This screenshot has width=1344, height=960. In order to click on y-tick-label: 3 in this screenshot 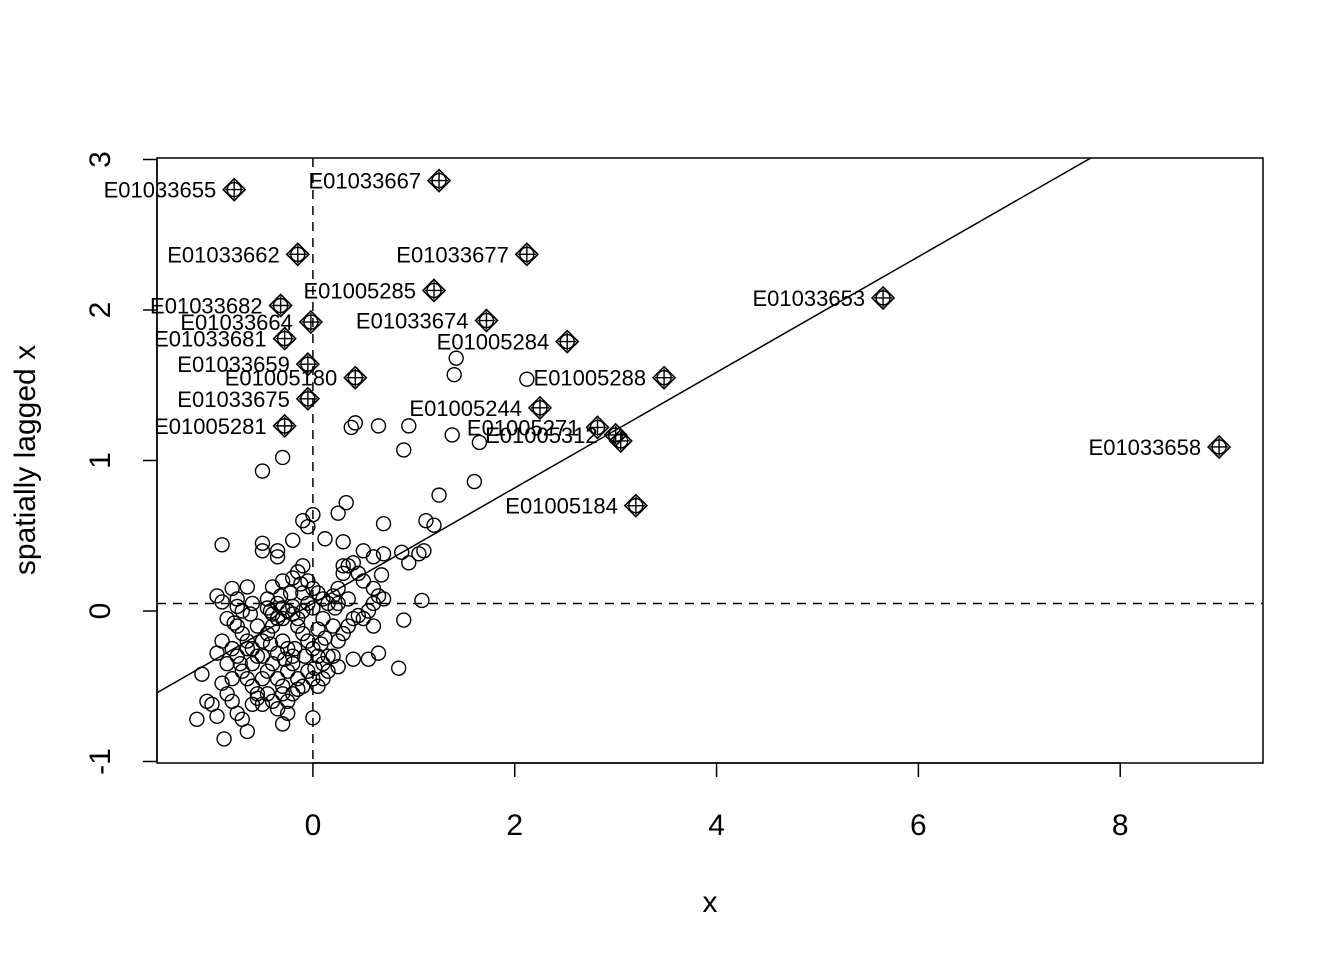, I will do `click(100, 159)`.